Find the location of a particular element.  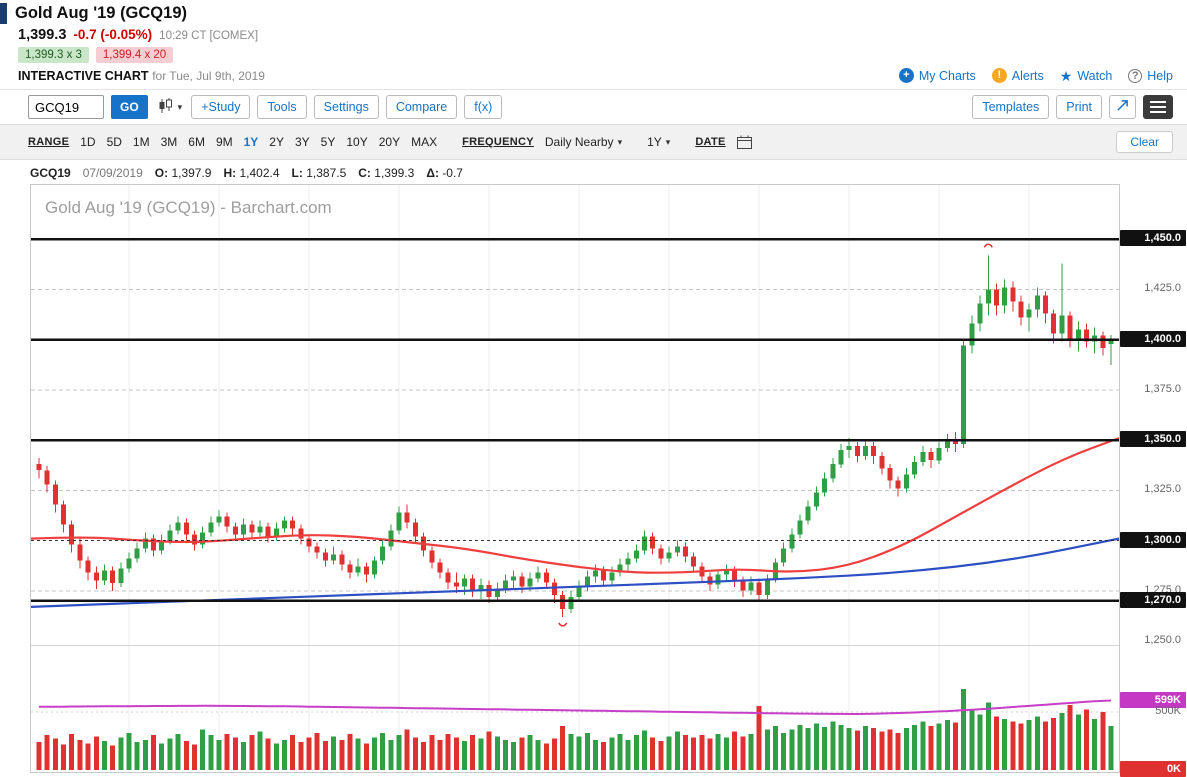

y-axis-label-1450: 1,450.0 is located at coordinates (1153, 238).